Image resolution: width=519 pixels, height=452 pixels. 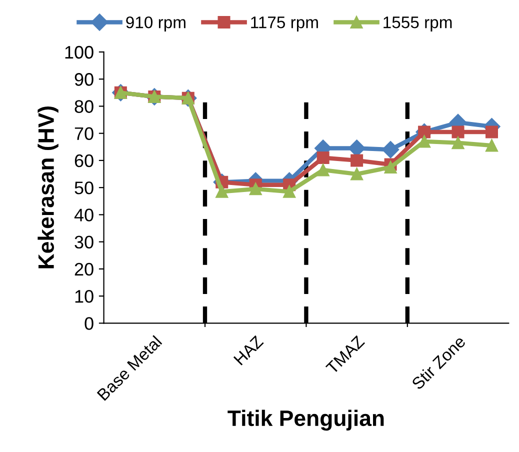 I want to click on y-tick-label: 40, so click(x=84, y=215).